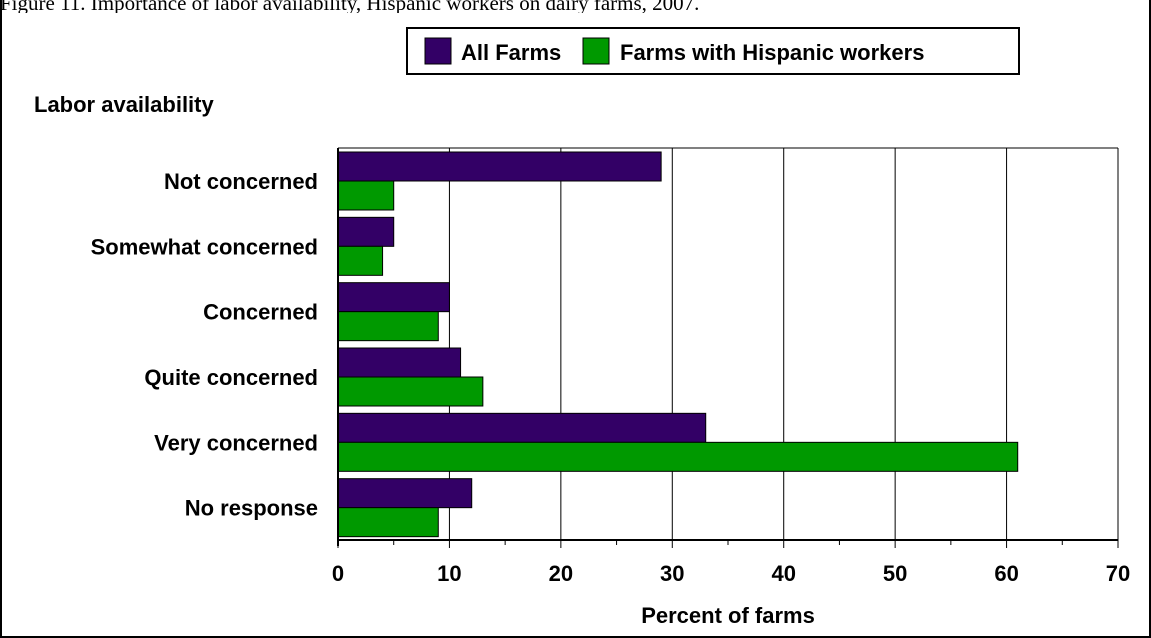  What do you see at coordinates (772, 52) in the screenshot?
I see `legend-label-hispanic: Farms with Hispanic workers` at bounding box center [772, 52].